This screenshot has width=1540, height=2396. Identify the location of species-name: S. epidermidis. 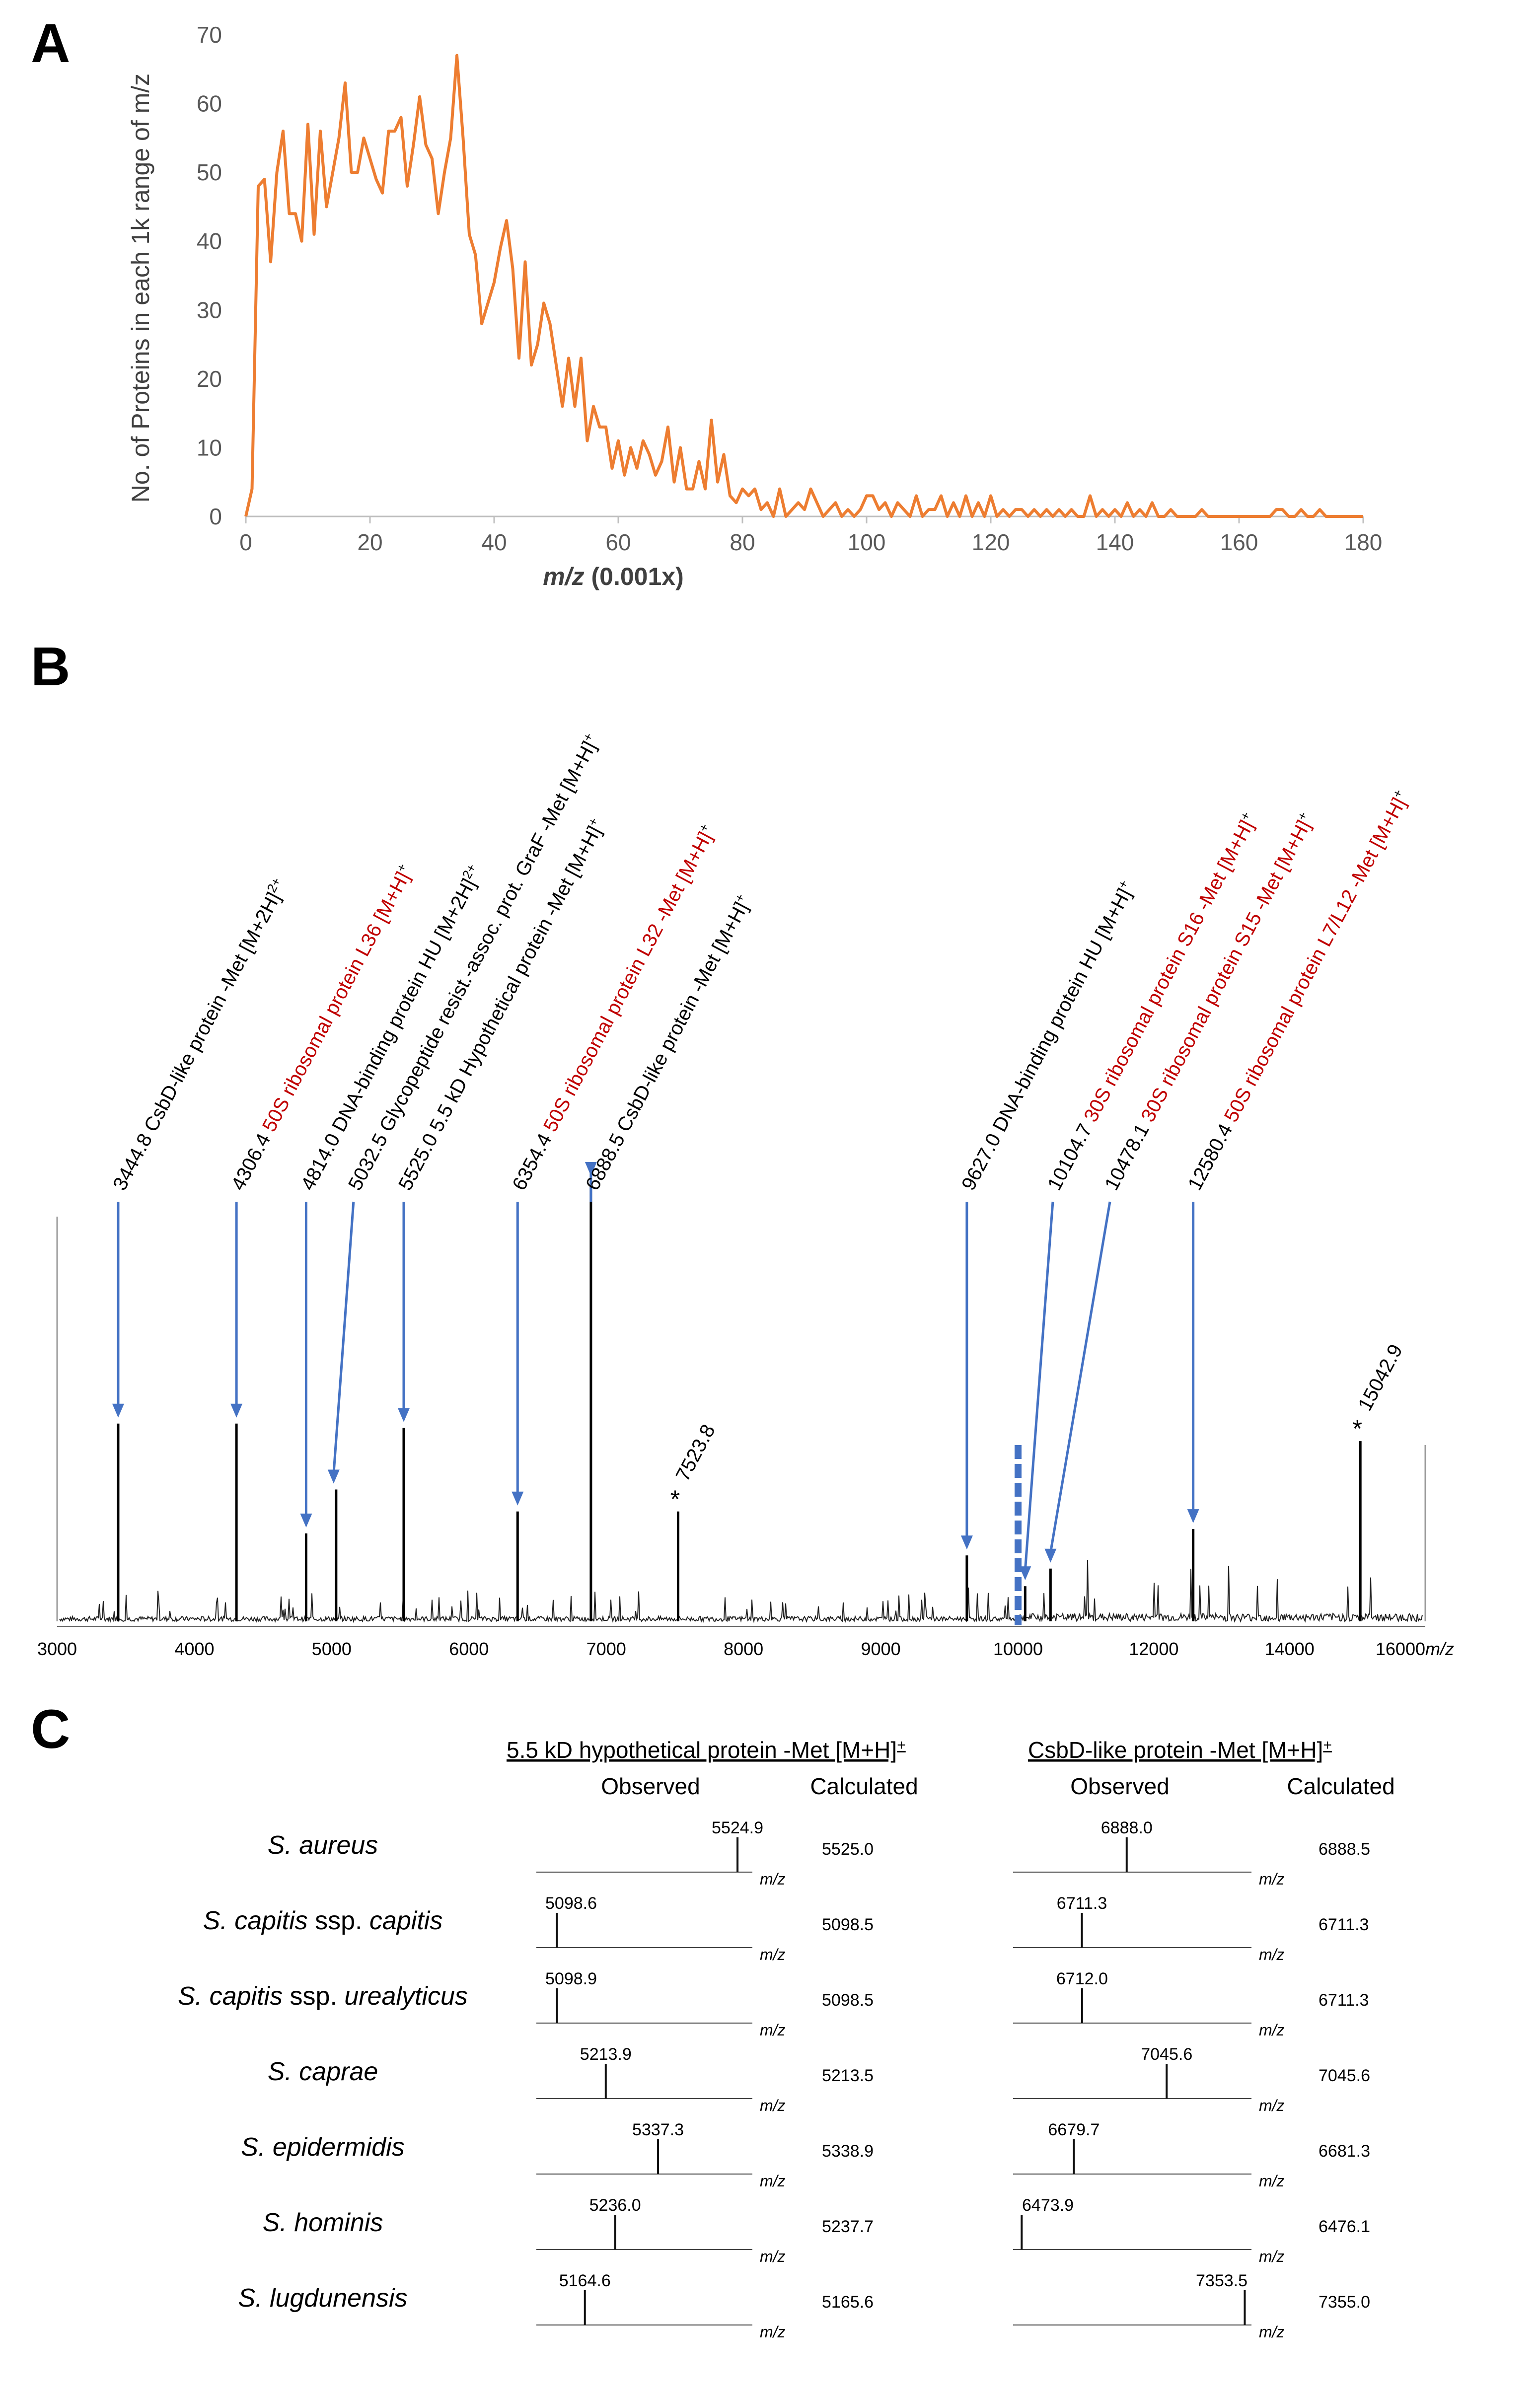
(322, 2147).